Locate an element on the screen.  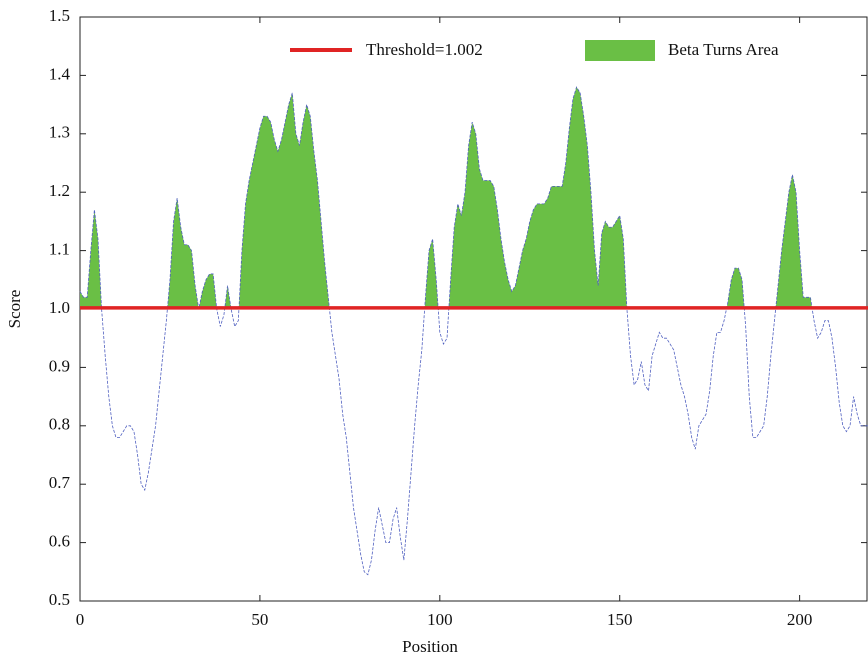
legend-area-label: Beta Turns Area is located at coordinates (723, 49).